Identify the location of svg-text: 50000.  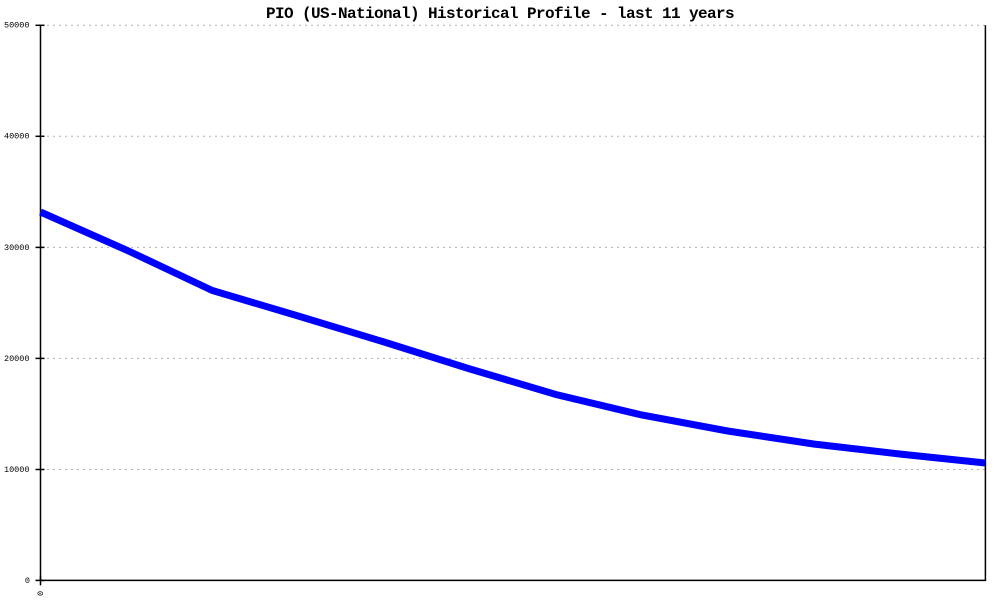
(17, 26).